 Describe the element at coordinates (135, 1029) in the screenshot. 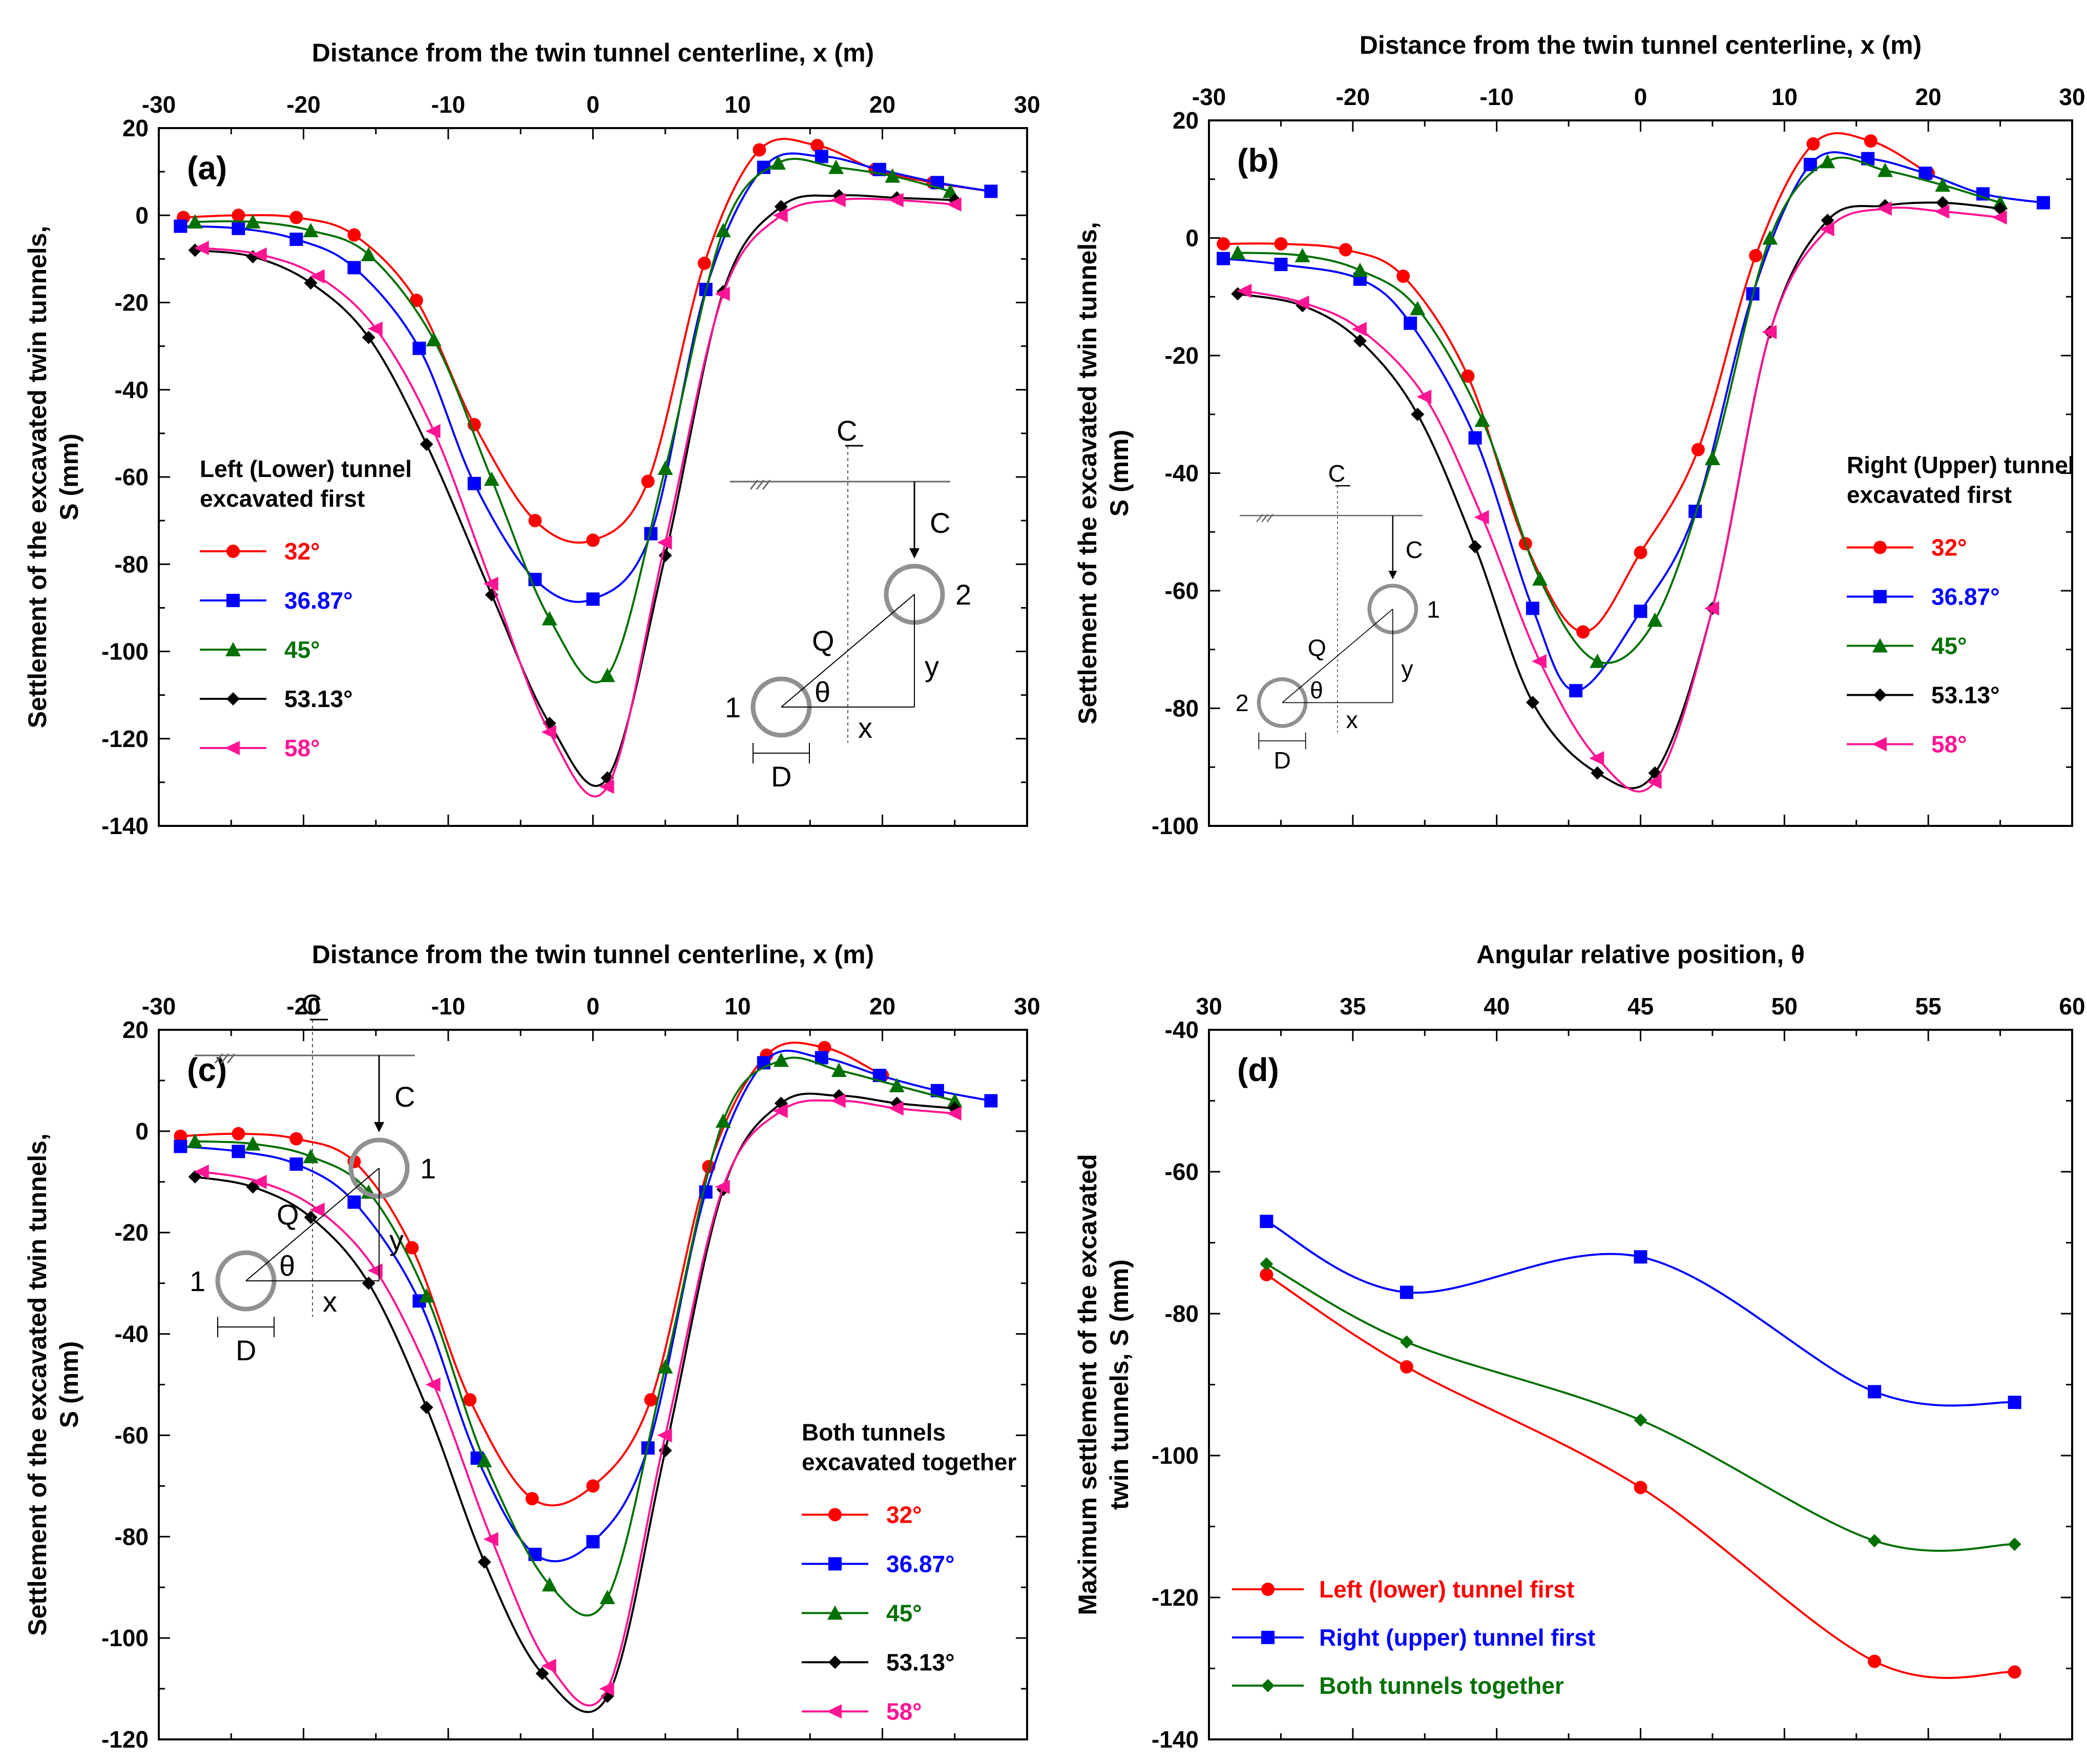

I see `y-tick-label: 20` at that location.